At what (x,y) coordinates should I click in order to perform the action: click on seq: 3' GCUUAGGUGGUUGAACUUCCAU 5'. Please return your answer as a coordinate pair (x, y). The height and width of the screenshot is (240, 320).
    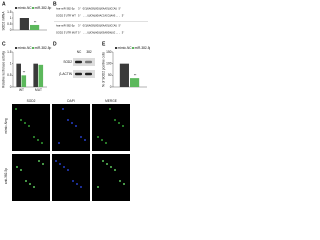
    Looking at the image, I should click on (100, 9).